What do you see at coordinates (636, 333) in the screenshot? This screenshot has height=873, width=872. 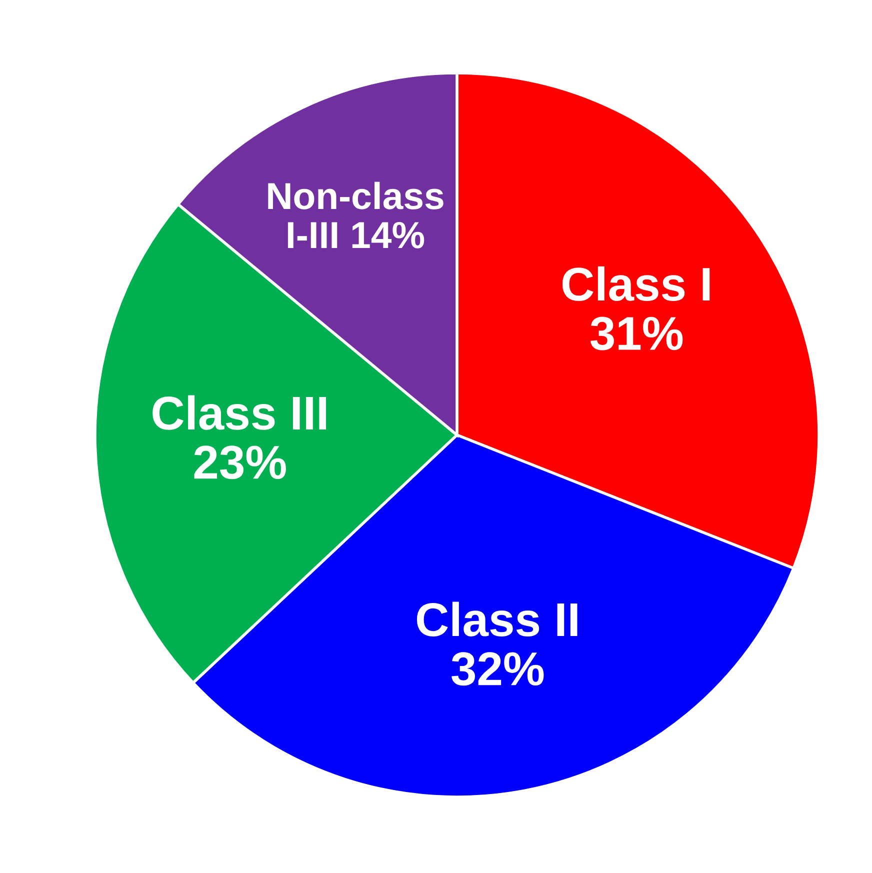 I see `data-label: 31%` at bounding box center [636, 333].